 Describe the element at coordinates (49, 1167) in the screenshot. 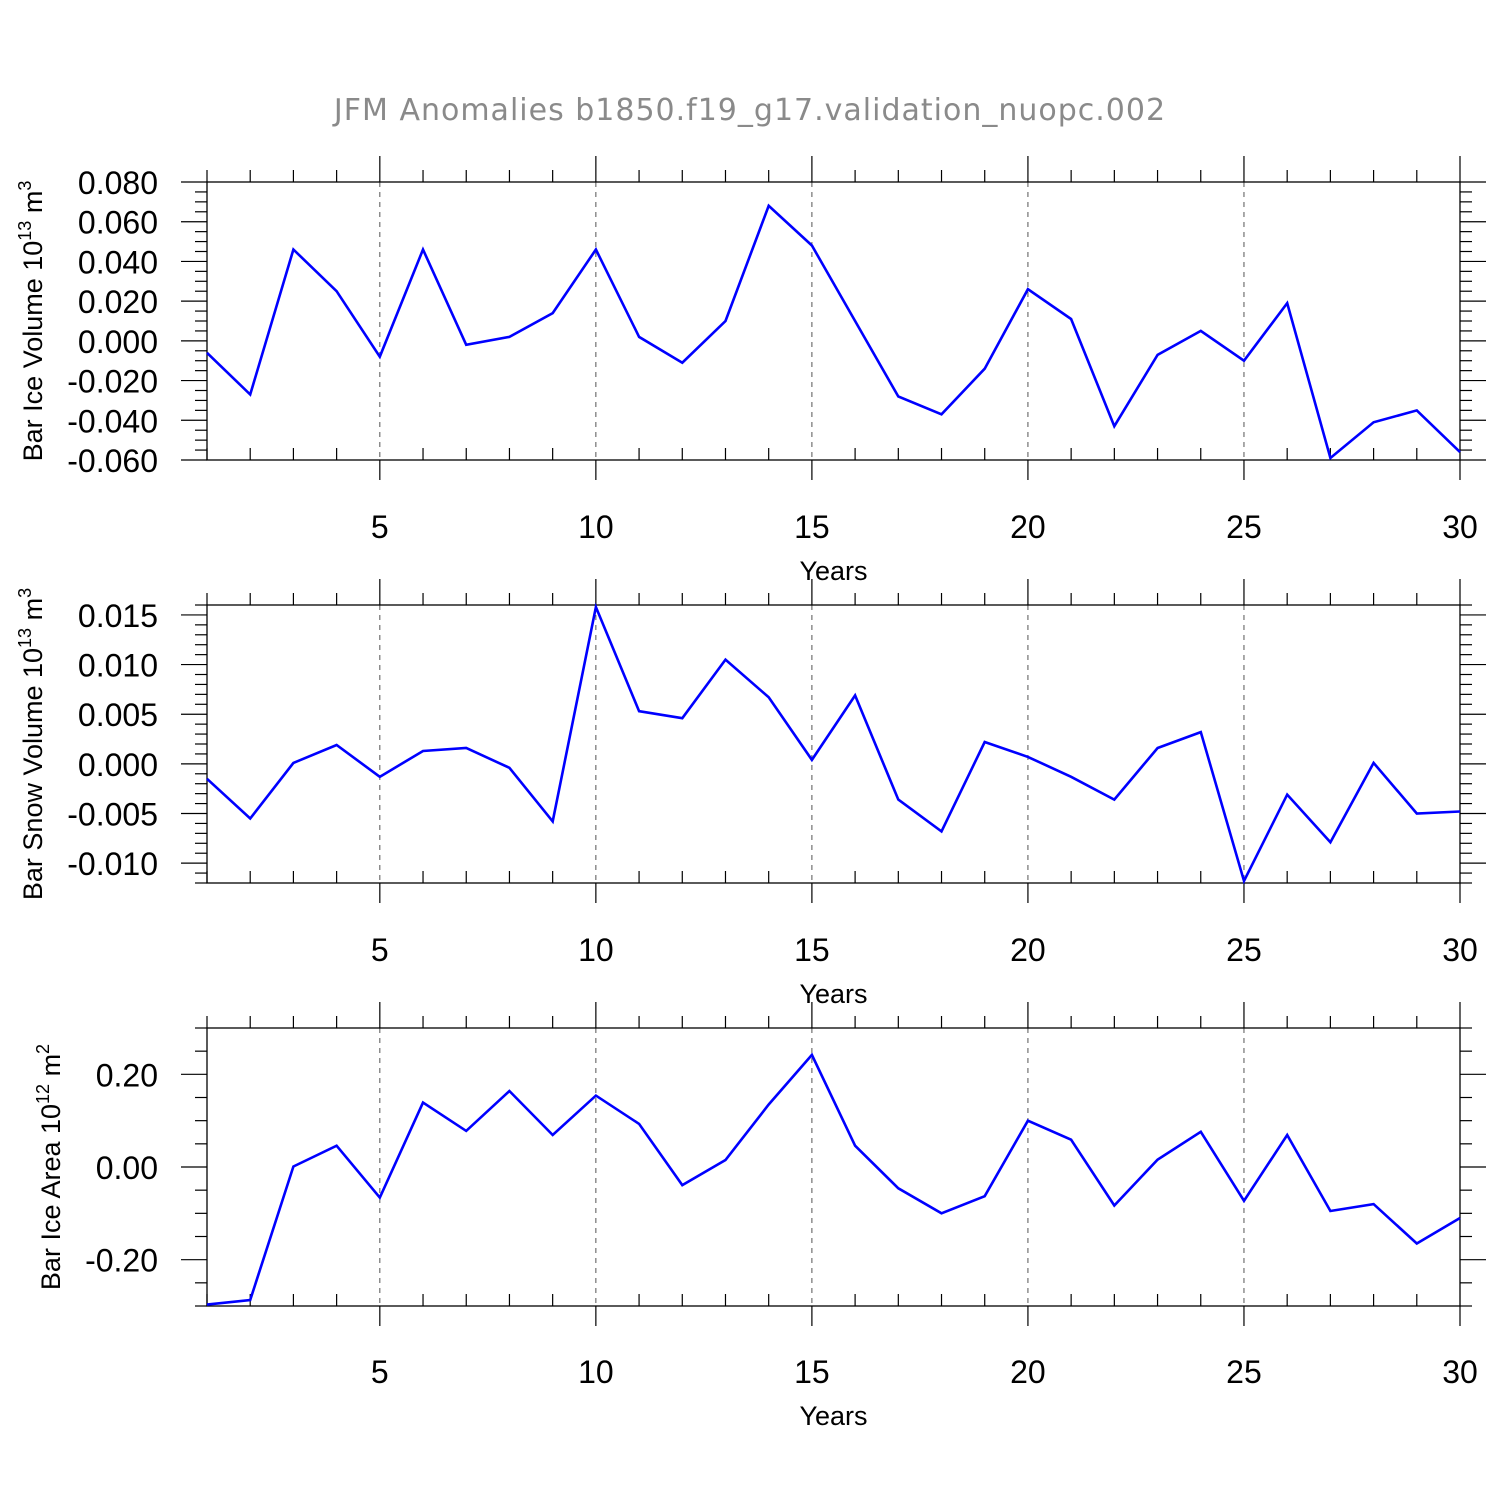

I see `y-axis-title: Bar Ice Area 1012 m2` at that location.